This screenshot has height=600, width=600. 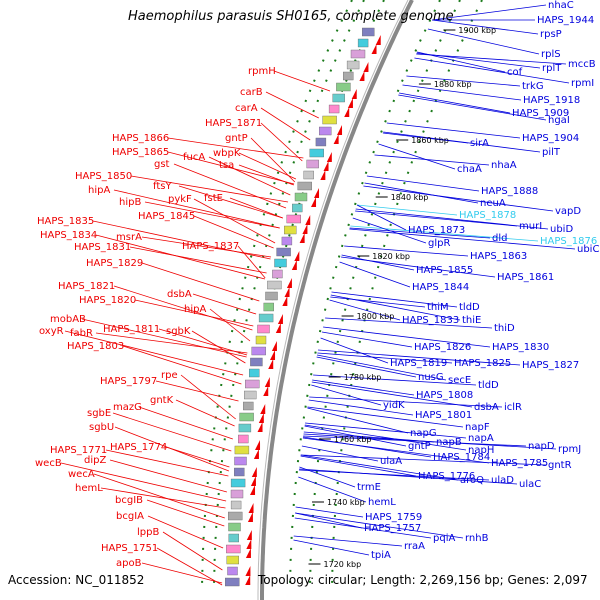 What do you see at coordinates (504, 328) in the screenshot?
I see `gene-label-right: thiD` at bounding box center [504, 328].